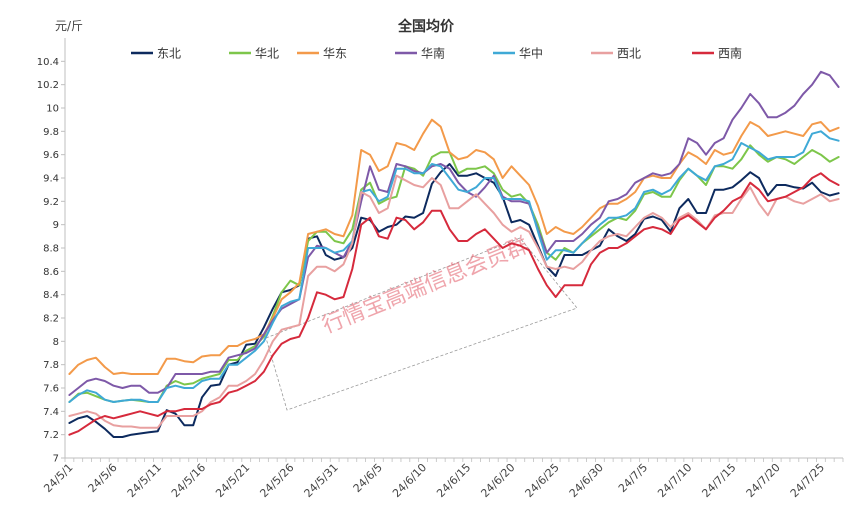  I want to click on legend-label: 华东, so click(335, 54).